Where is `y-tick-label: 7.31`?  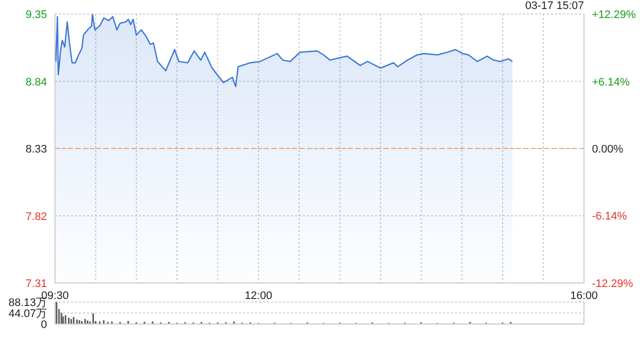 y-tick-label: 7.31 is located at coordinates (36, 284).